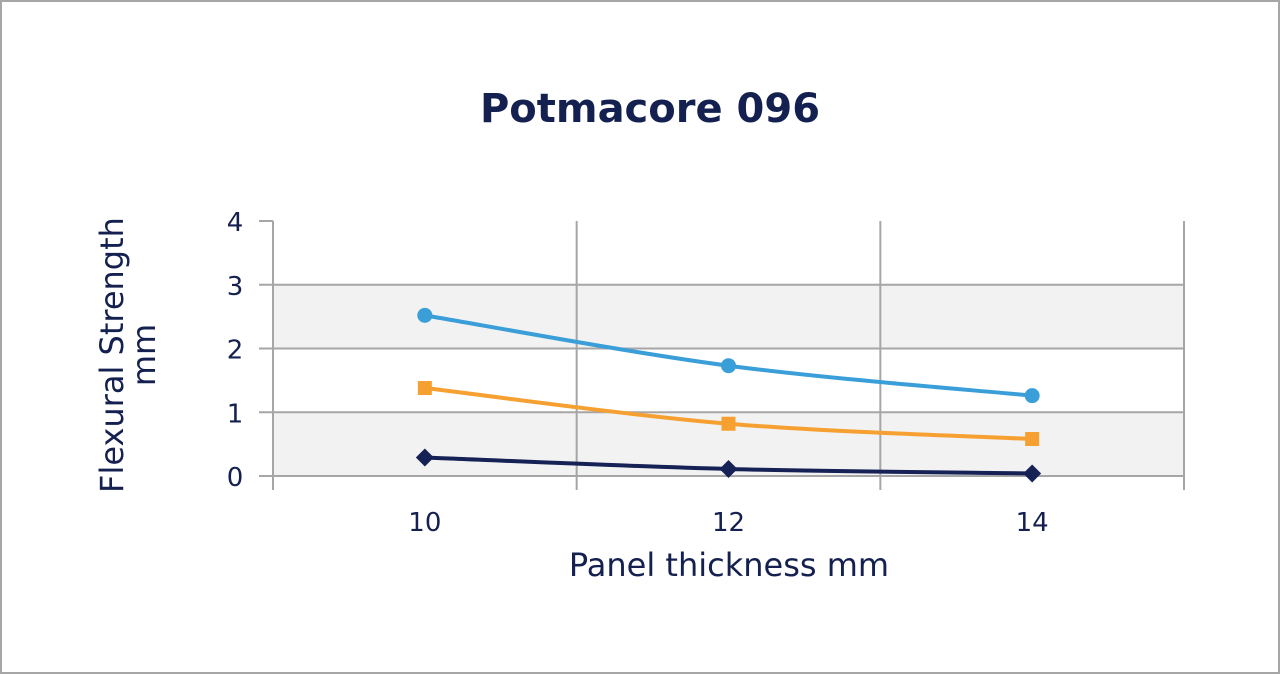  What do you see at coordinates (728, 523) in the screenshot?
I see `x-tick-label: 12` at bounding box center [728, 523].